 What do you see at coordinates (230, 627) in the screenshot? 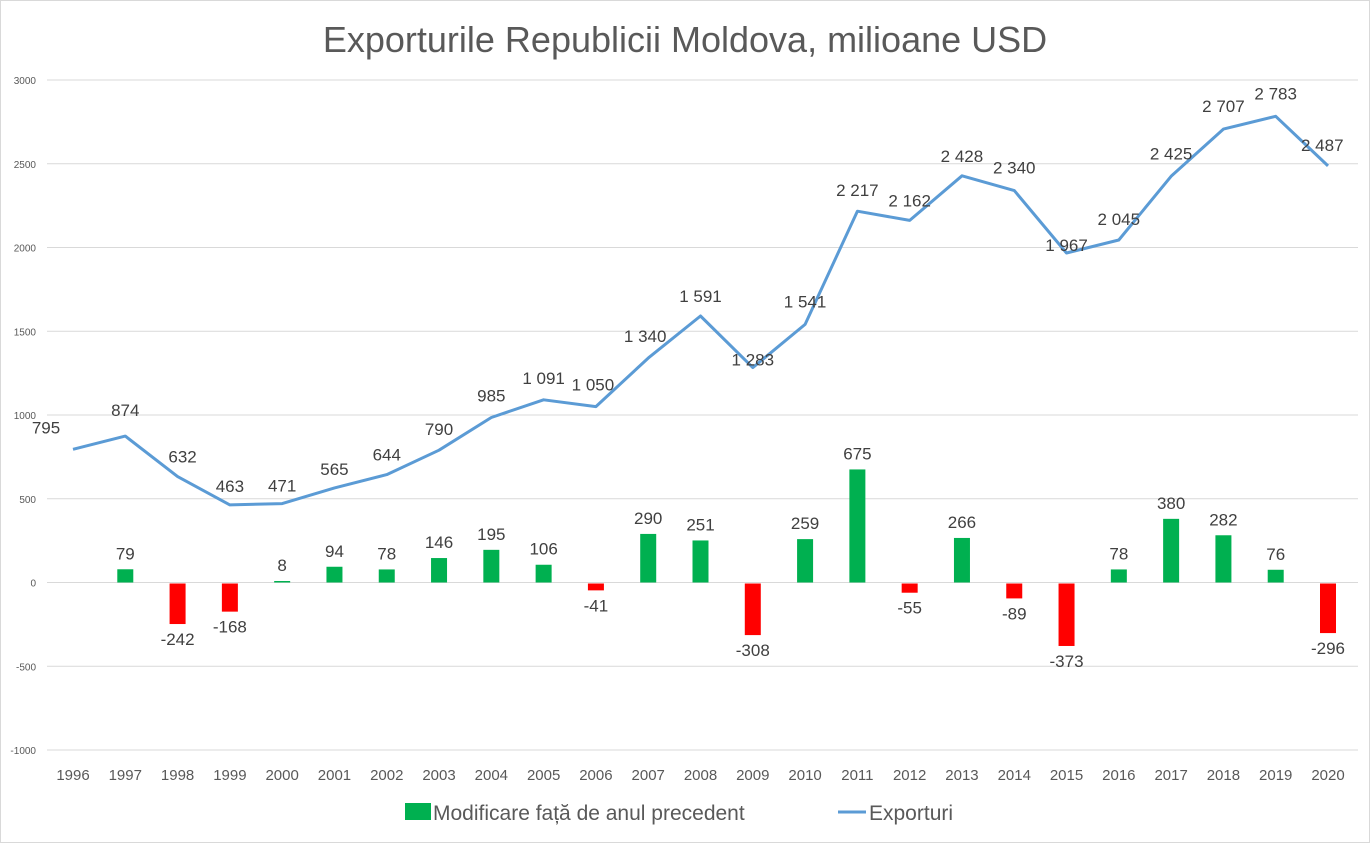
I see `bar-data-label: -168` at bounding box center [230, 627].